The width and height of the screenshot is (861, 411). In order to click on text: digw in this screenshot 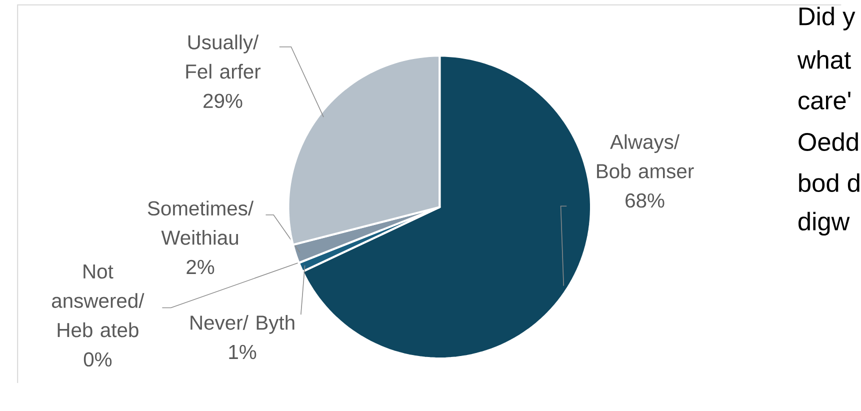, I will do `click(824, 224)`.